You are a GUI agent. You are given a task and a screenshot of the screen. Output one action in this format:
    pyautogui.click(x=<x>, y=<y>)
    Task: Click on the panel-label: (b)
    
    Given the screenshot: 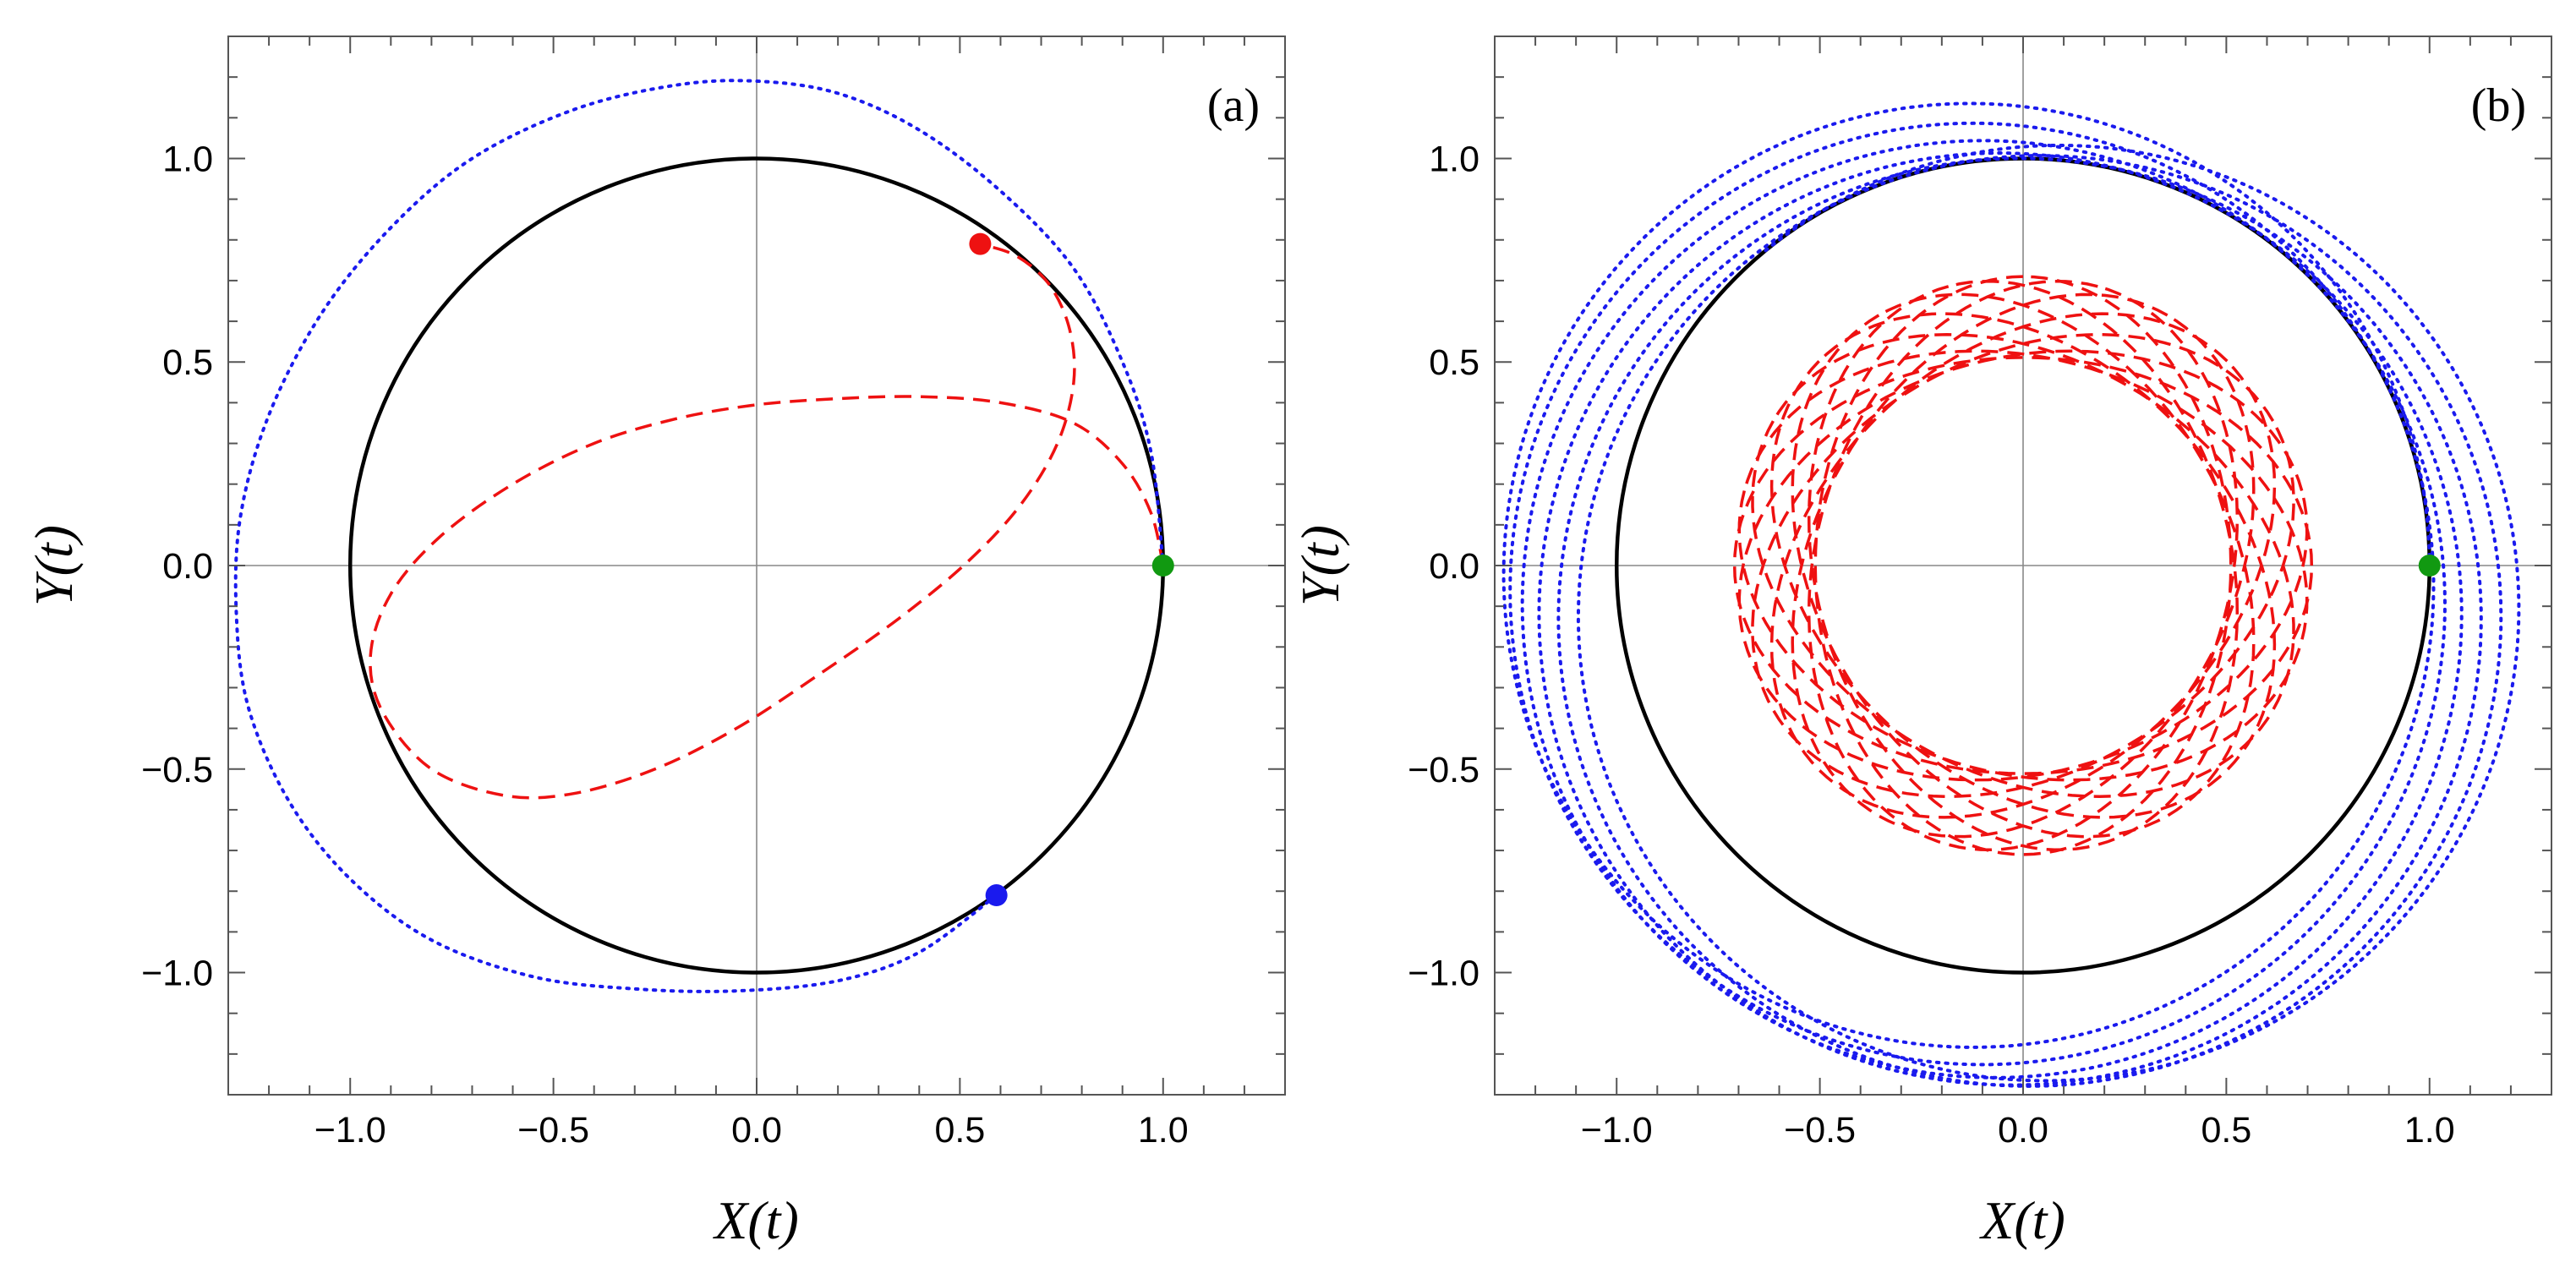 What is the action you would take?
    pyautogui.click(x=2498, y=105)
    